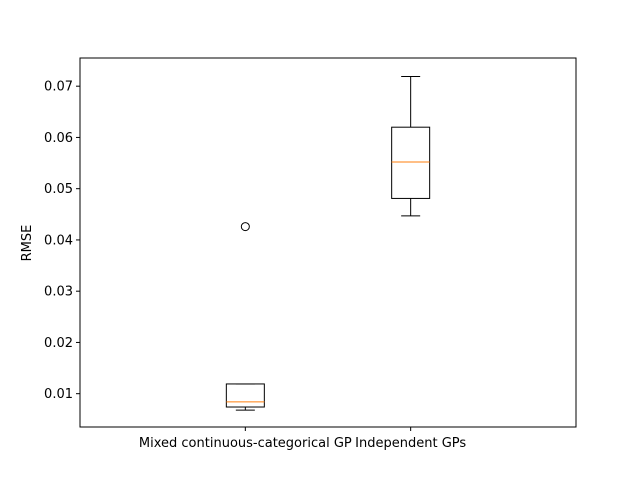 Image resolution: width=640 pixels, height=480 pixels. I want to click on y-tick-label: 0.04, so click(58, 240).